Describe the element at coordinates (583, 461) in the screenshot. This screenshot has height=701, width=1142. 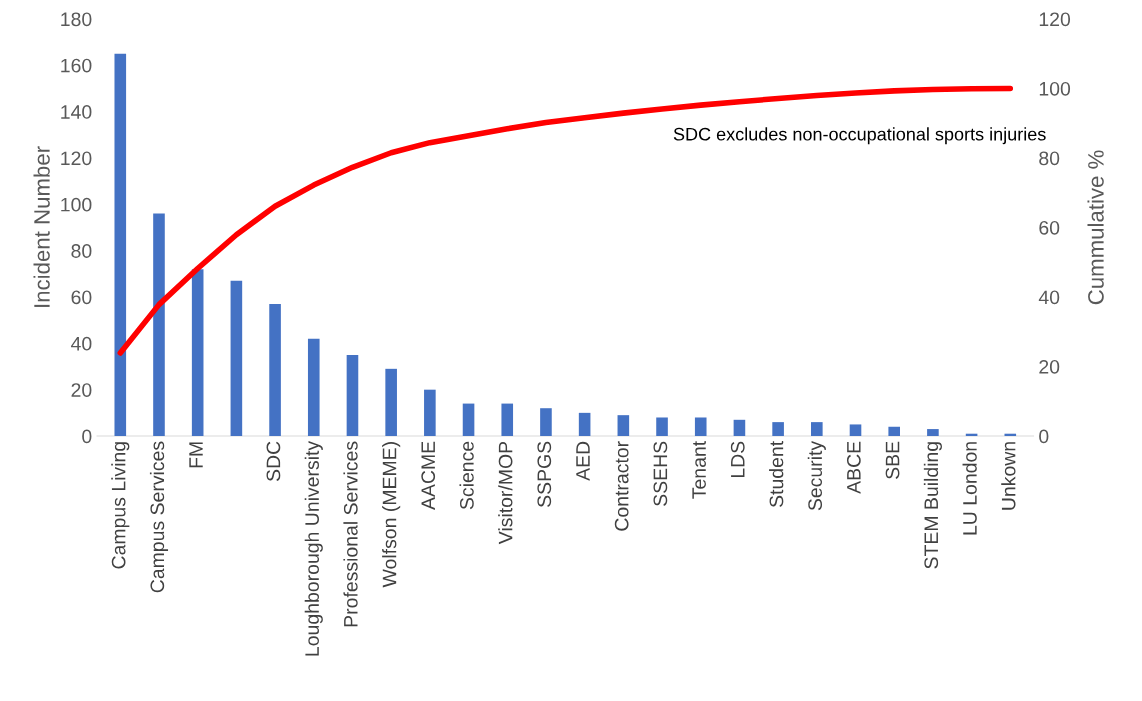
I see `x-tick-label: AED` at that location.